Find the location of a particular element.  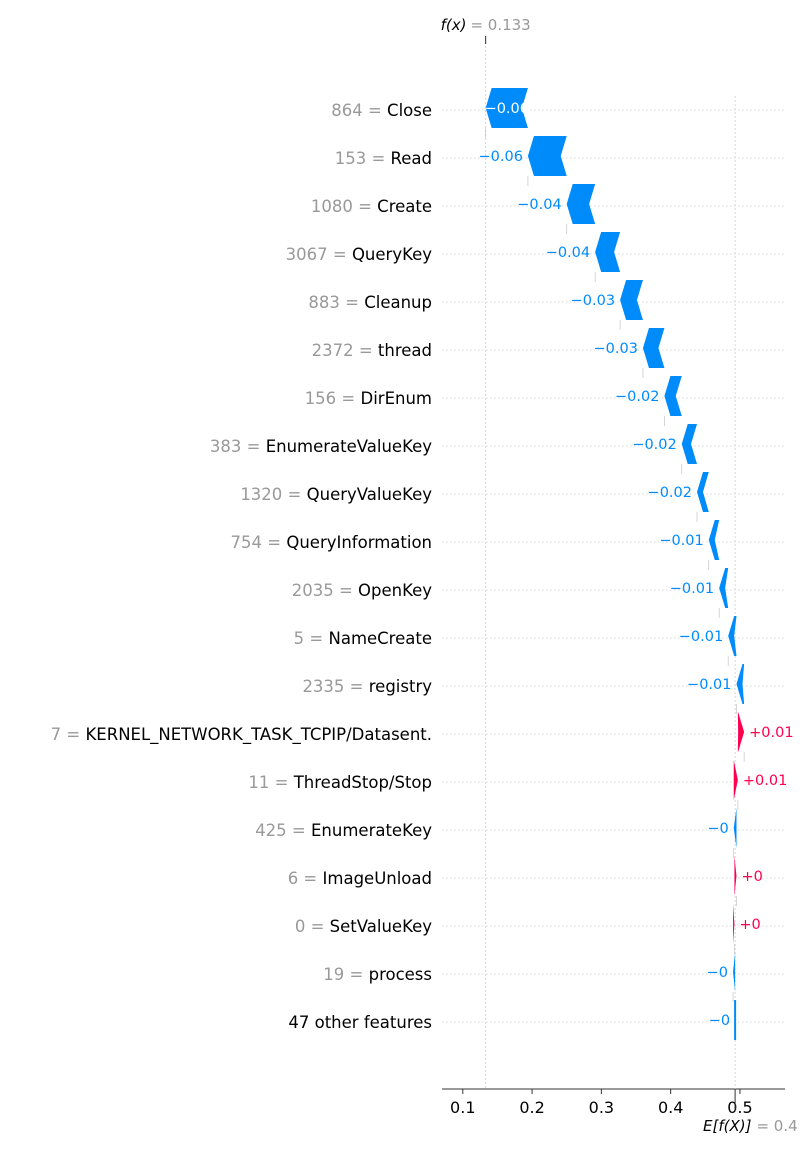

feature-value: 19 = is located at coordinates (345, 974).